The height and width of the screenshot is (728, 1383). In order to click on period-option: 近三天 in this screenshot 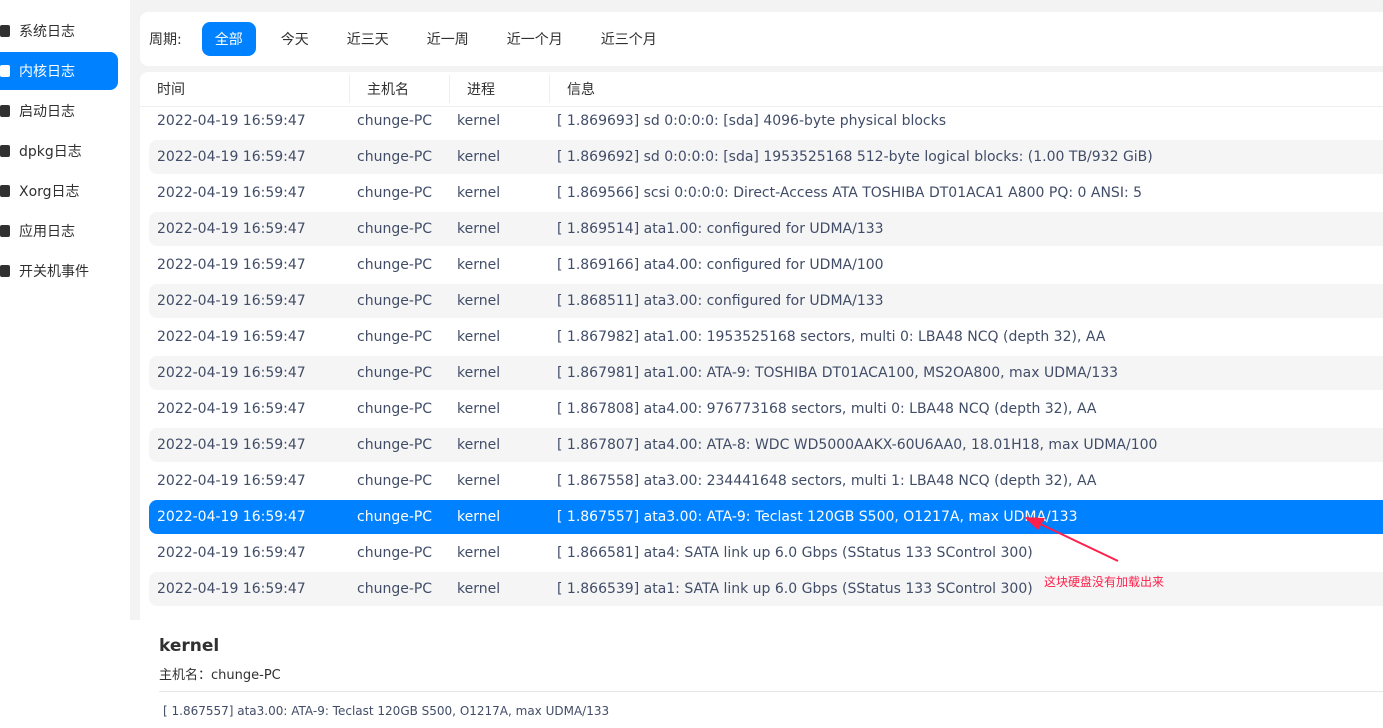, I will do `click(367, 40)`.